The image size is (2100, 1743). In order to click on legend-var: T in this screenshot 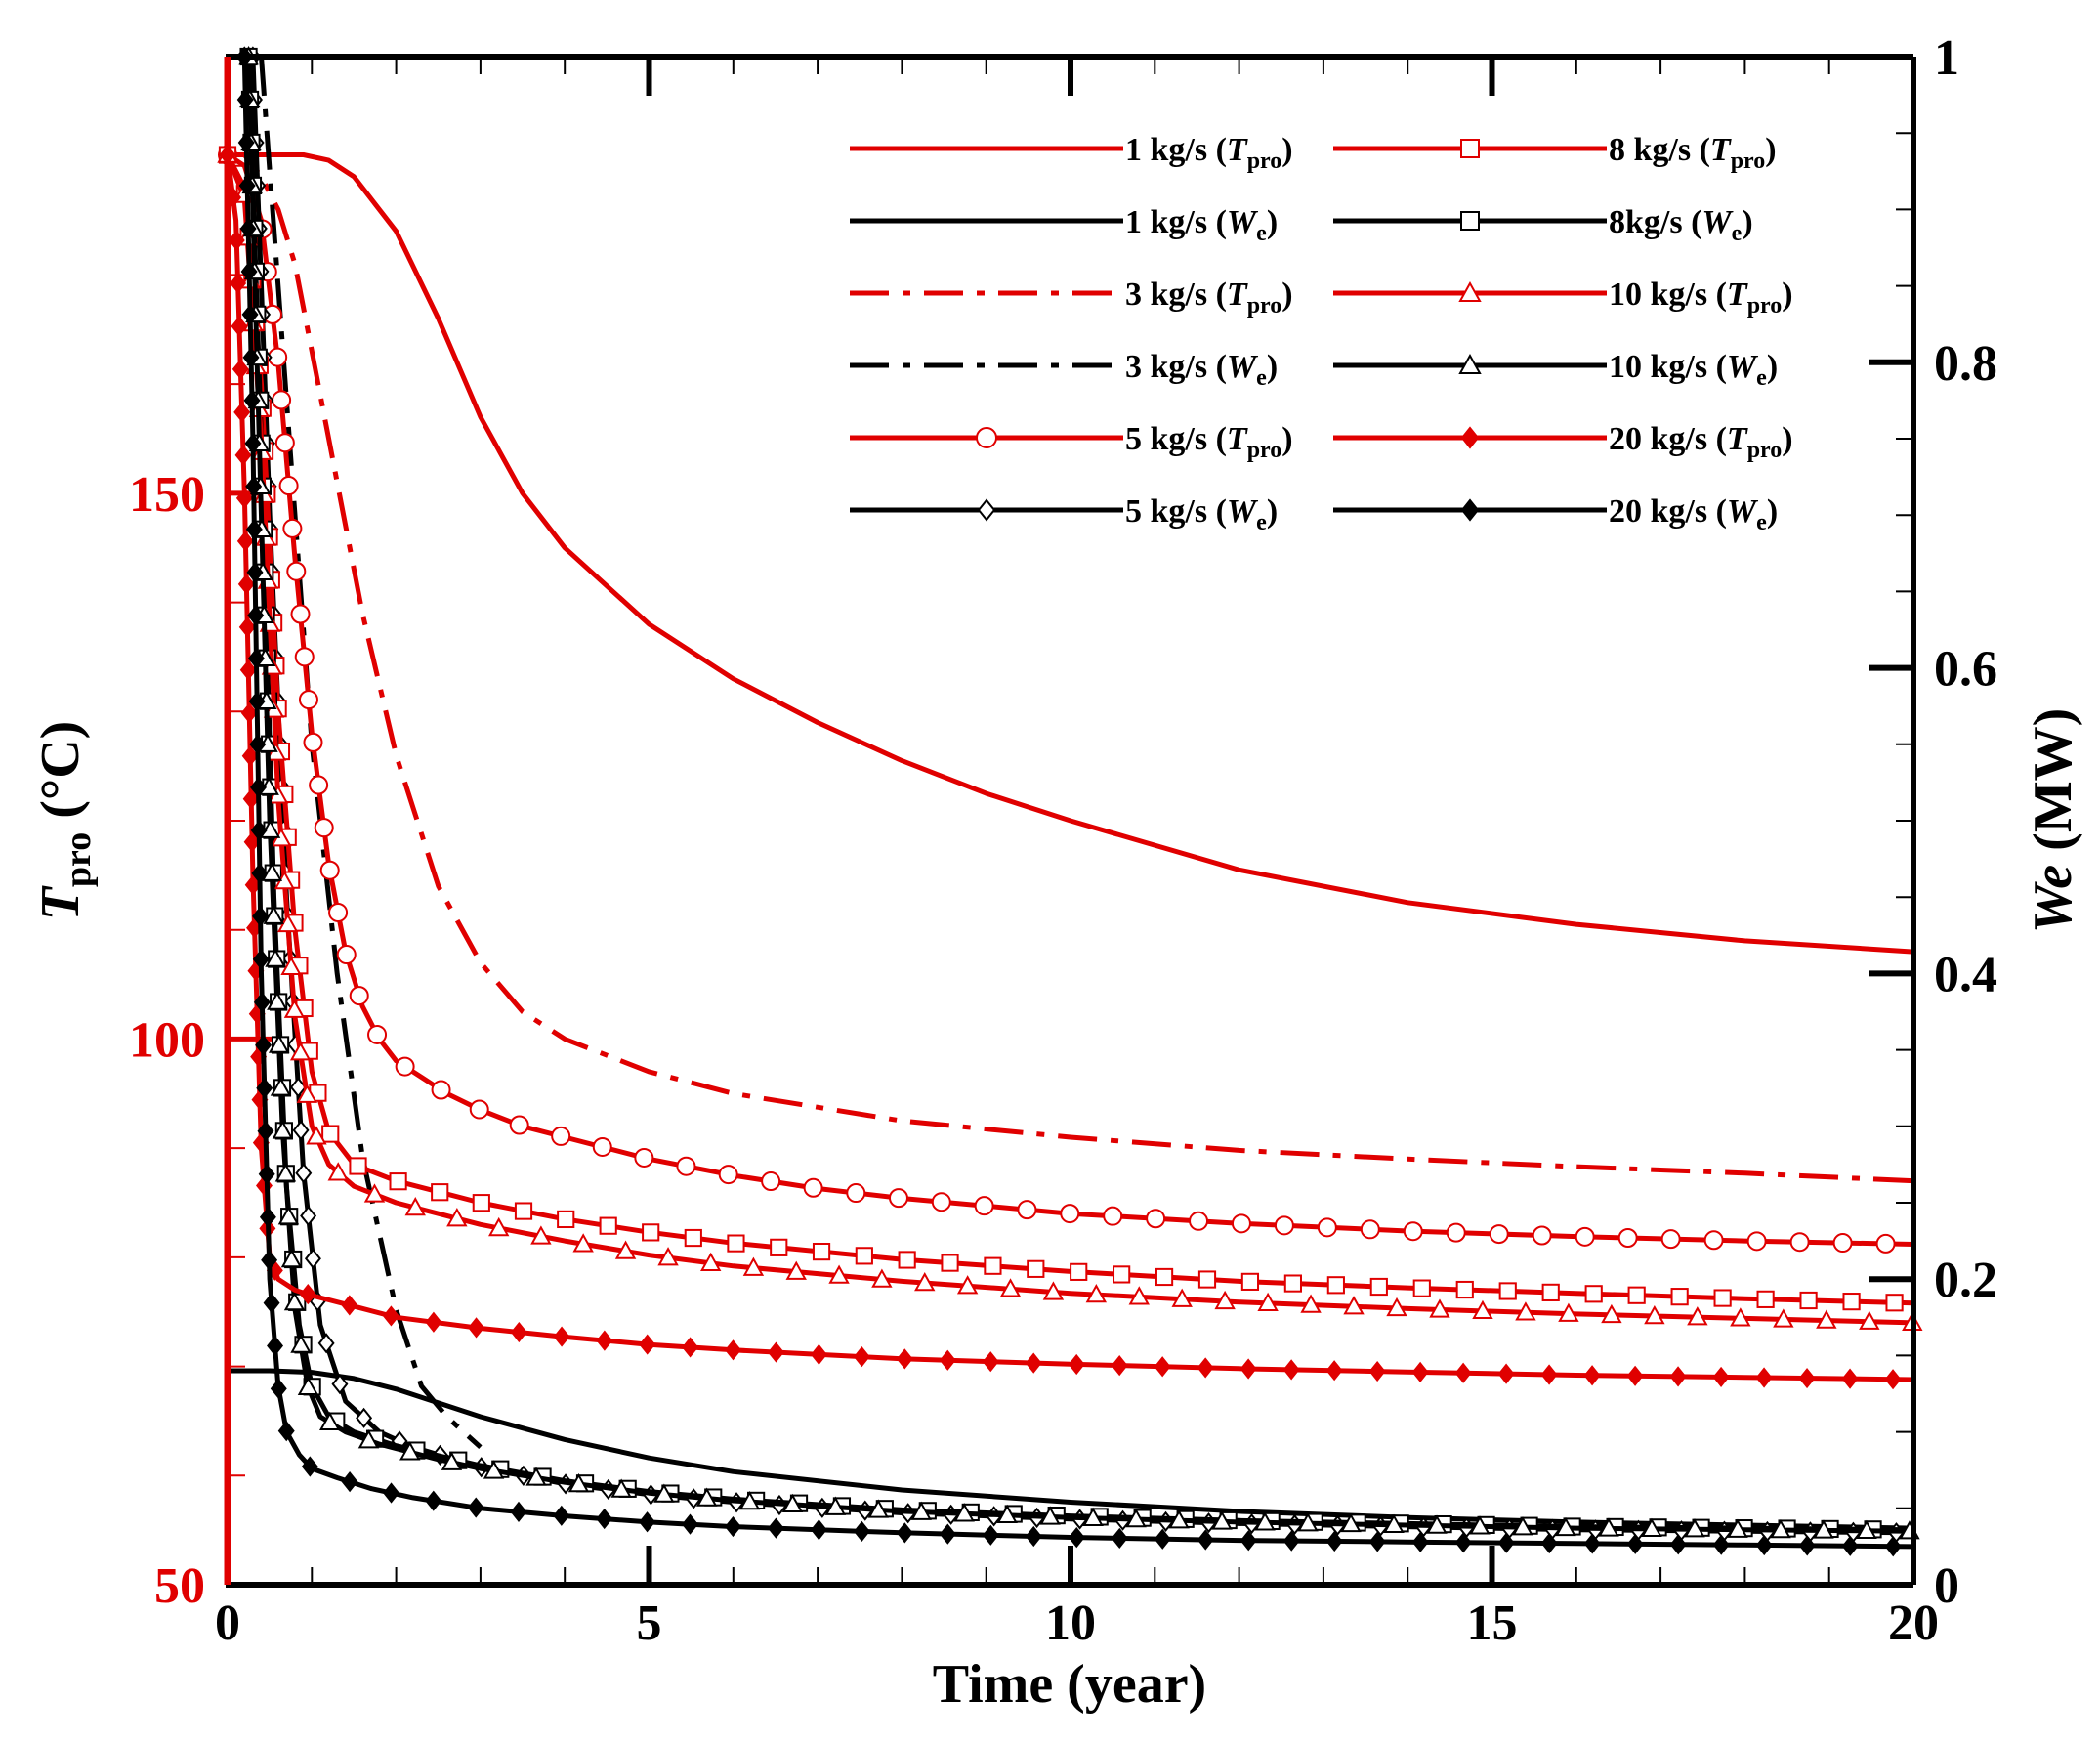, I will do `click(1737, 294)`.